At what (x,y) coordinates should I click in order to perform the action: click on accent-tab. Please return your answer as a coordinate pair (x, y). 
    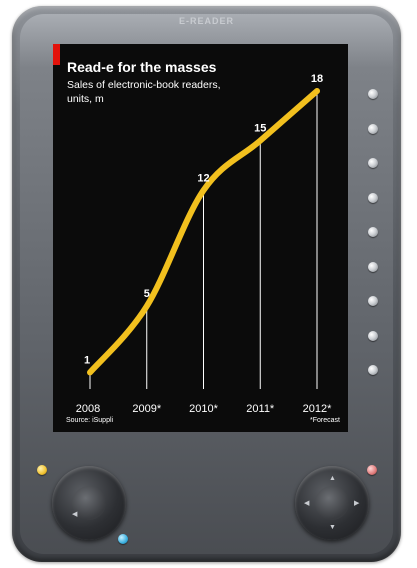
    Looking at the image, I should click on (56, 54).